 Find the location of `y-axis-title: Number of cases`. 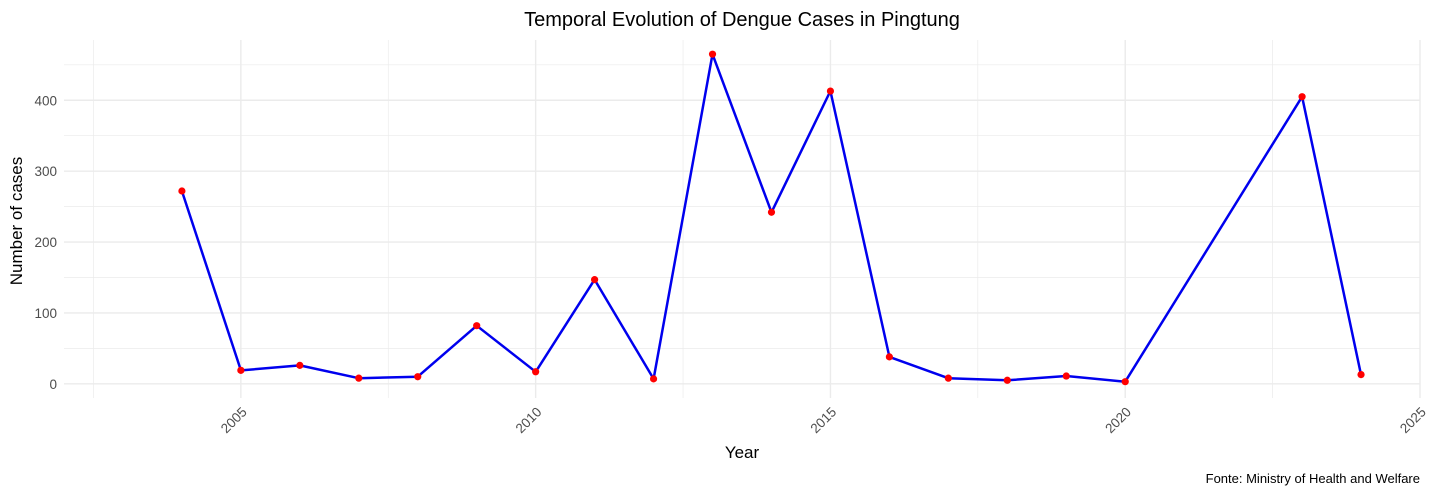

y-axis-title: Number of cases is located at coordinates (16, 221).